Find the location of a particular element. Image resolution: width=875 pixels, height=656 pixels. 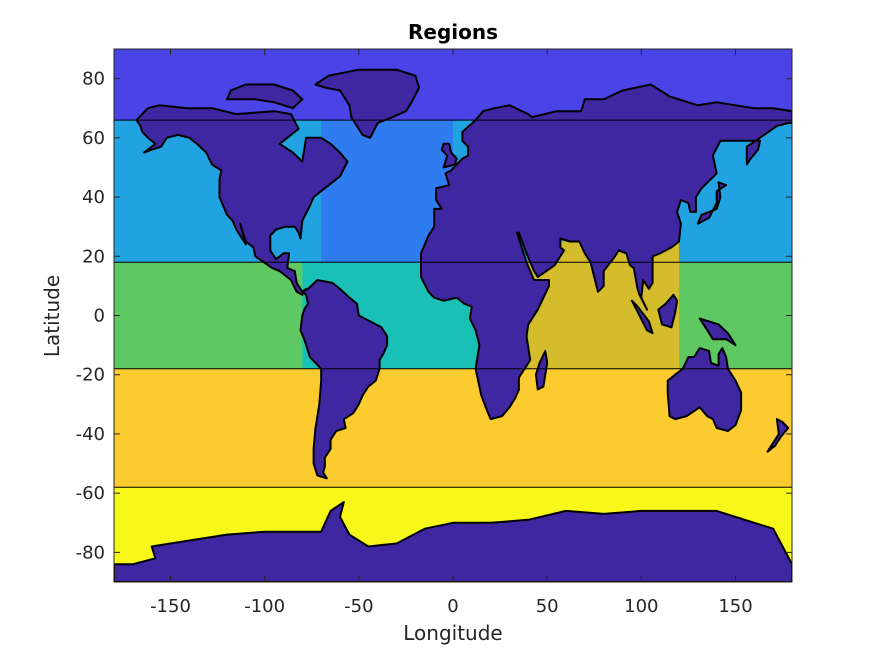

y-tick-label: -80 is located at coordinates (90, 552).